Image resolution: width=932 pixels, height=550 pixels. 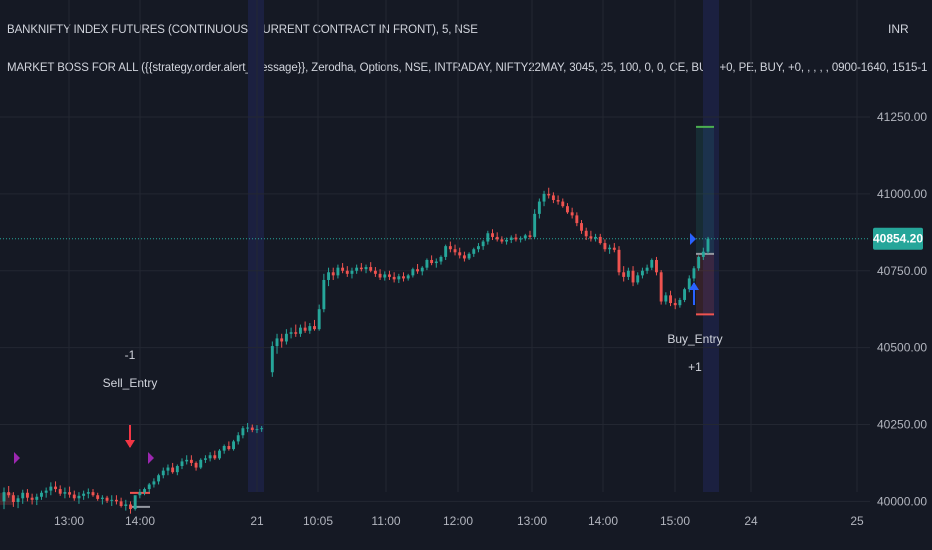 I want to click on marker-triangle, so click(x=693, y=239).